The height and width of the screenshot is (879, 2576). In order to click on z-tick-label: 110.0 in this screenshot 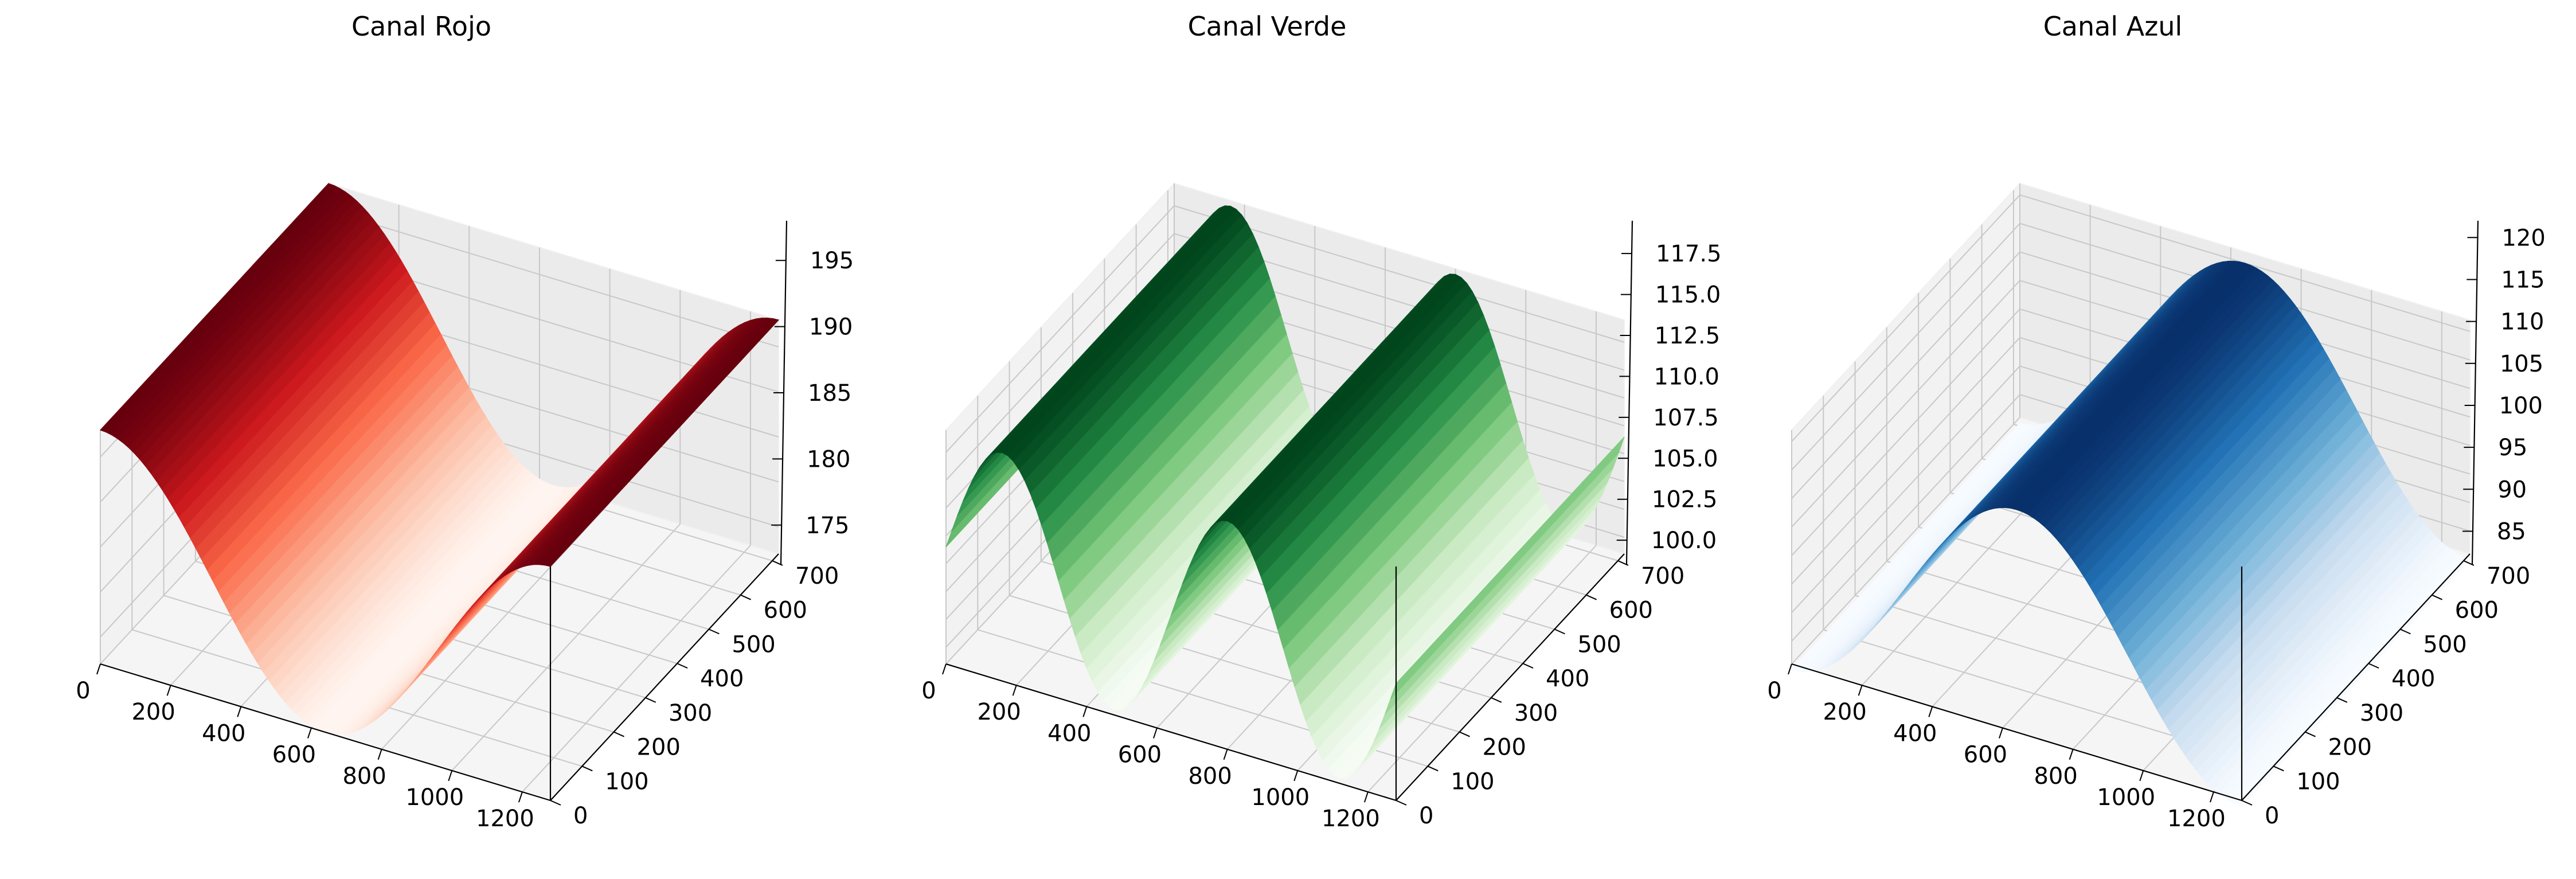, I will do `click(1686, 377)`.